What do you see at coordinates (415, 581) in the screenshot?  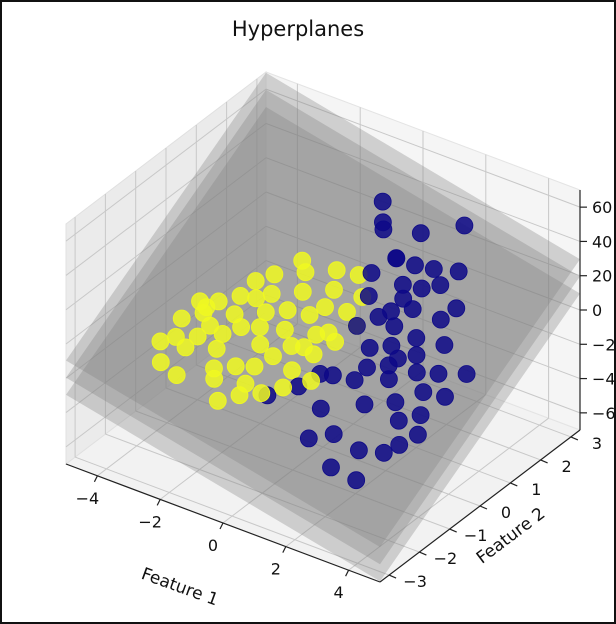 I see `y-tick-label: −3` at bounding box center [415, 581].